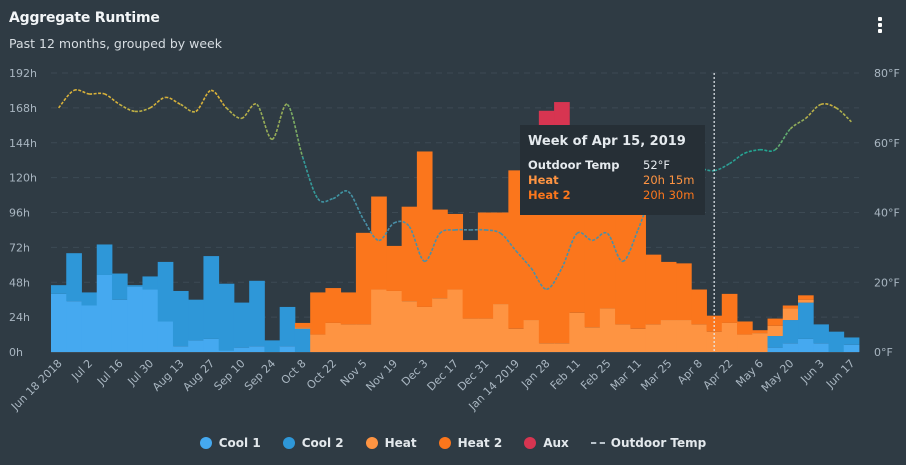 The width and height of the screenshot is (906, 465). Describe the element at coordinates (313, 443) in the screenshot. I see `legend-item-cool-2: Cool 2` at that location.